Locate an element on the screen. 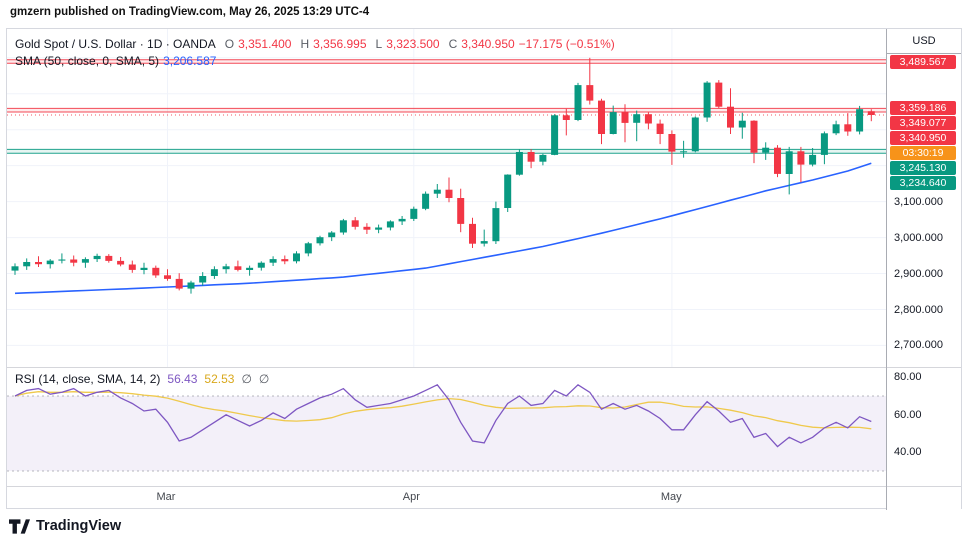 The image size is (970, 546). price-tag-label: 3,234.640 is located at coordinates (923, 183).